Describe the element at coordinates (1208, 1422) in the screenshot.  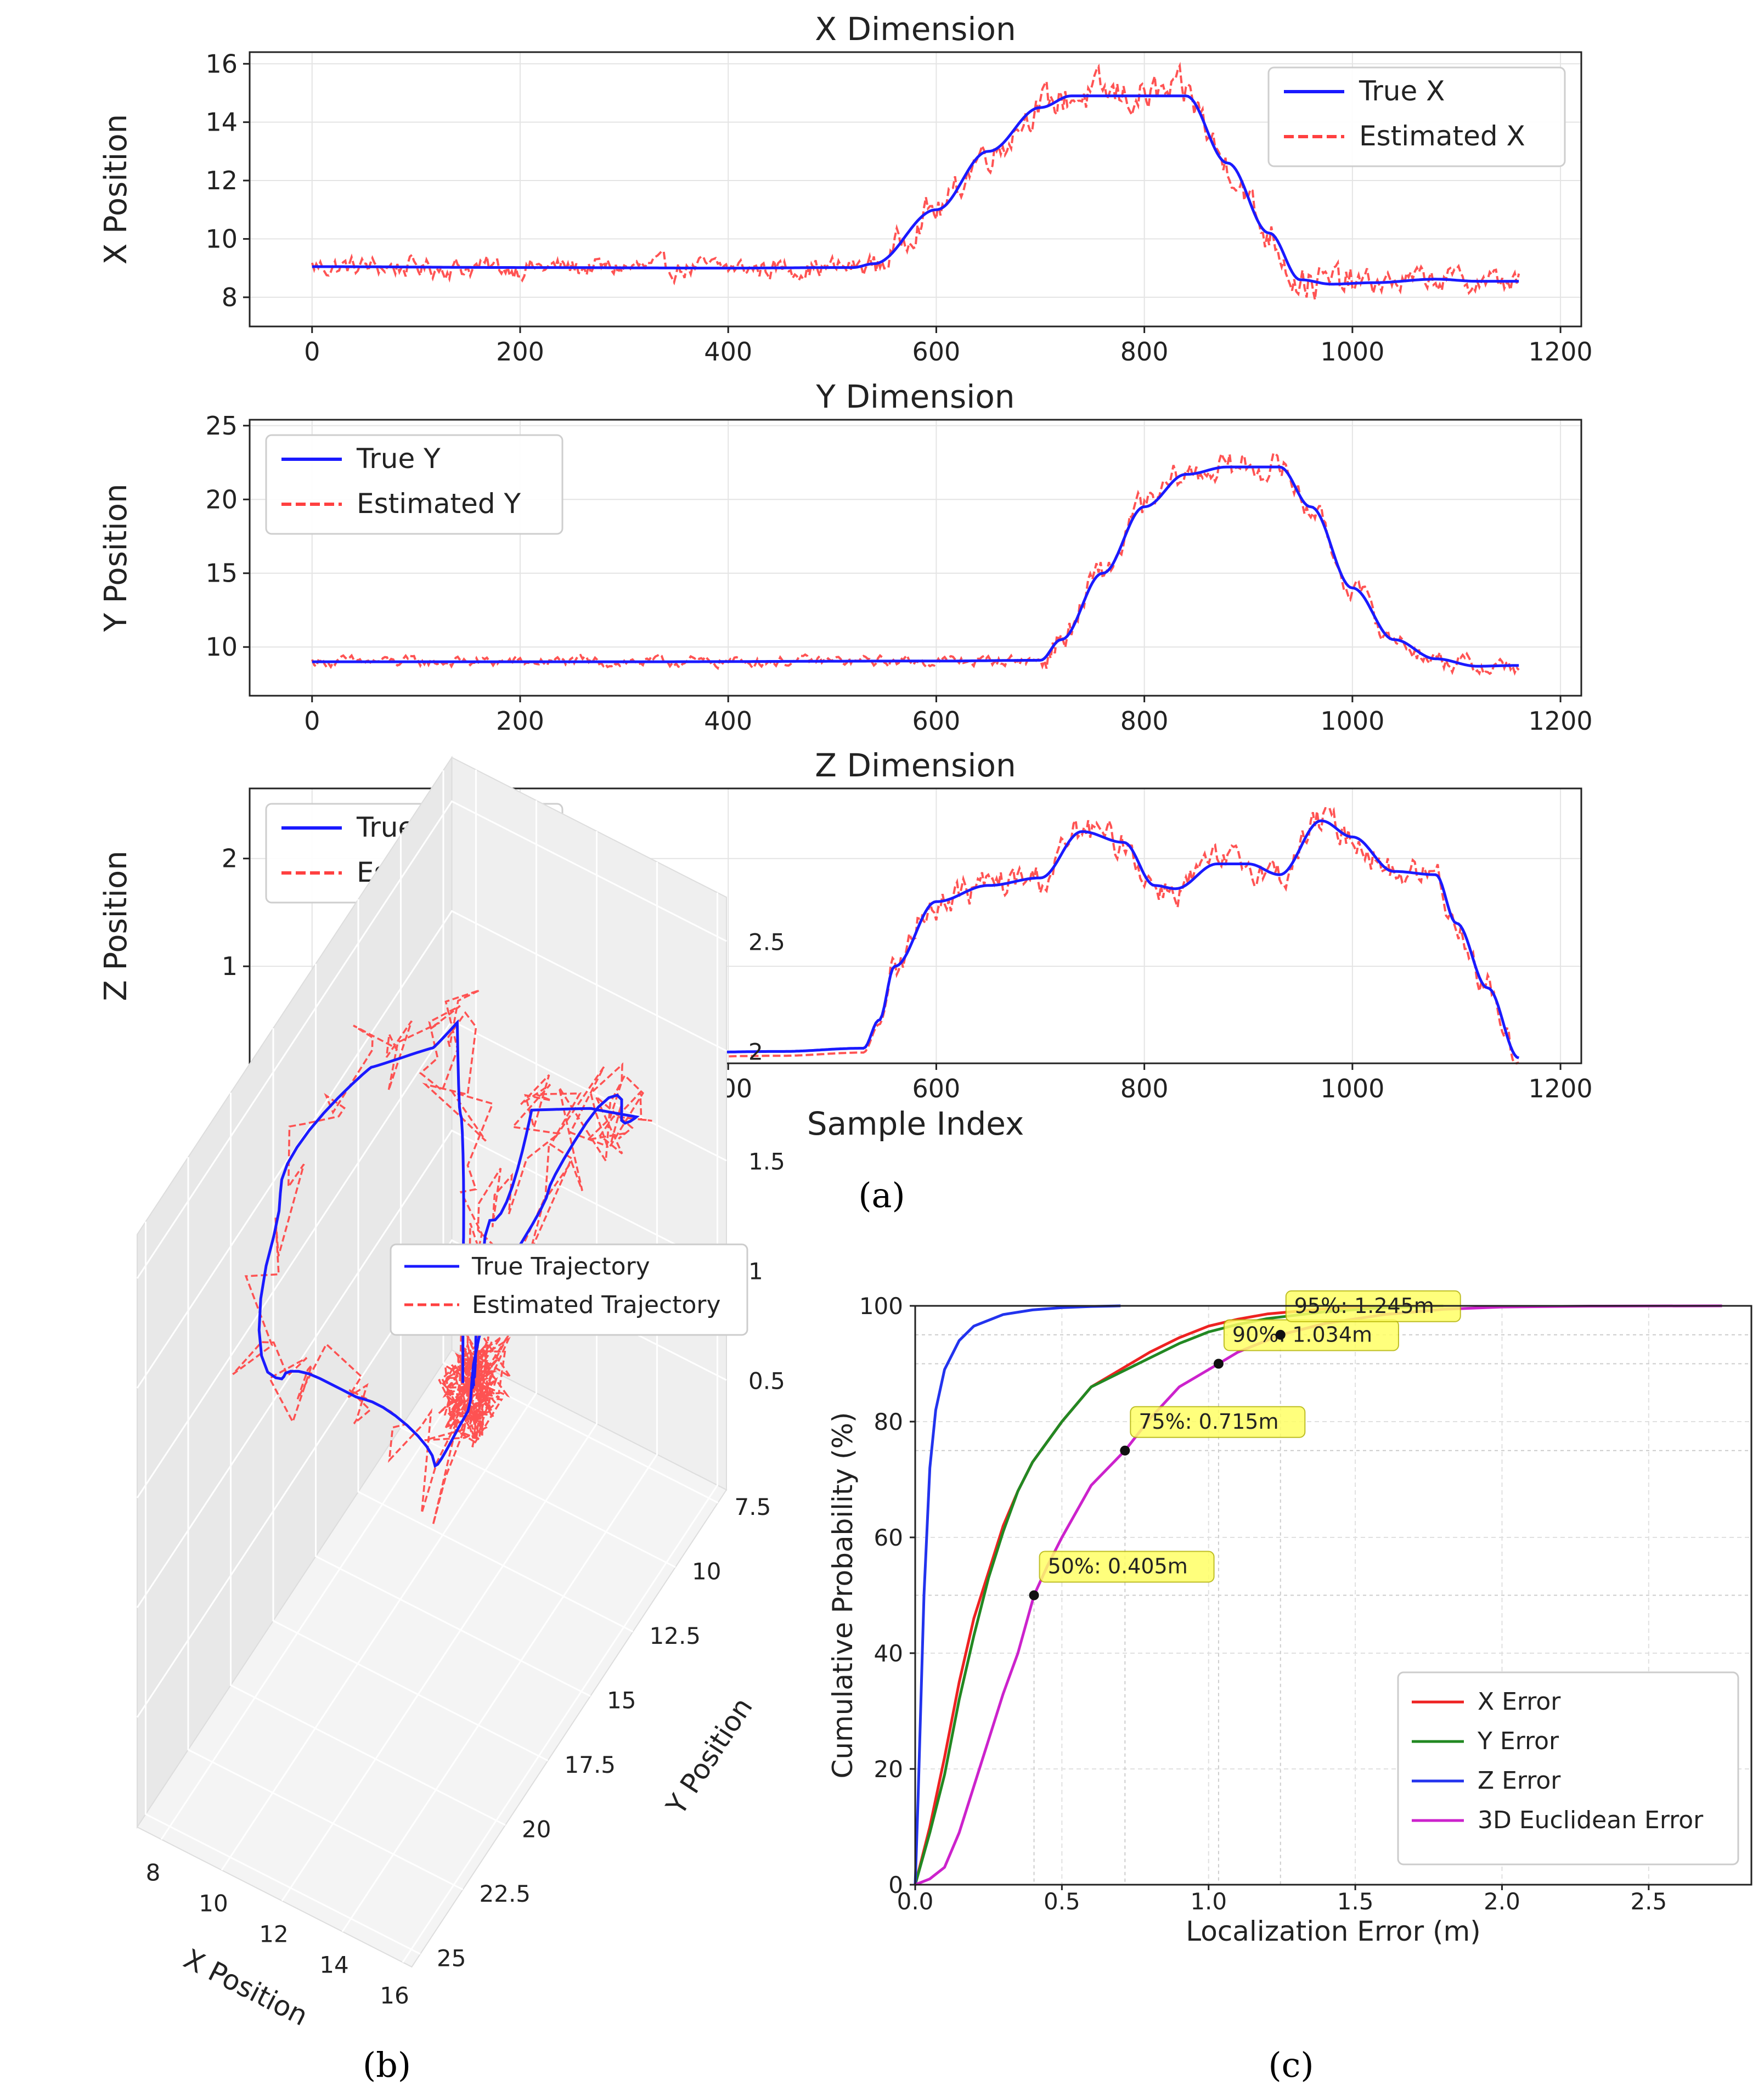
I see `annotation-label: 75%: 0.715m` at that location.